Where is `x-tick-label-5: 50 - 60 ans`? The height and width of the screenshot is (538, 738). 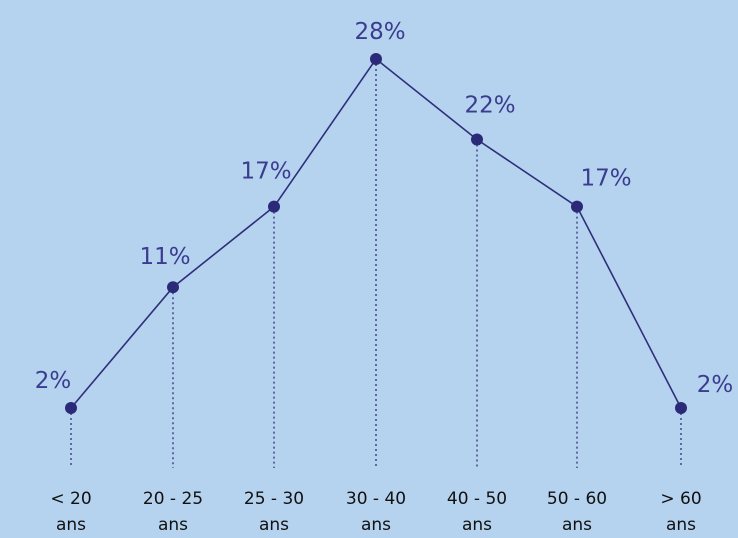 x-tick-label-5: 50 - 60 ans is located at coordinates (577, 512).